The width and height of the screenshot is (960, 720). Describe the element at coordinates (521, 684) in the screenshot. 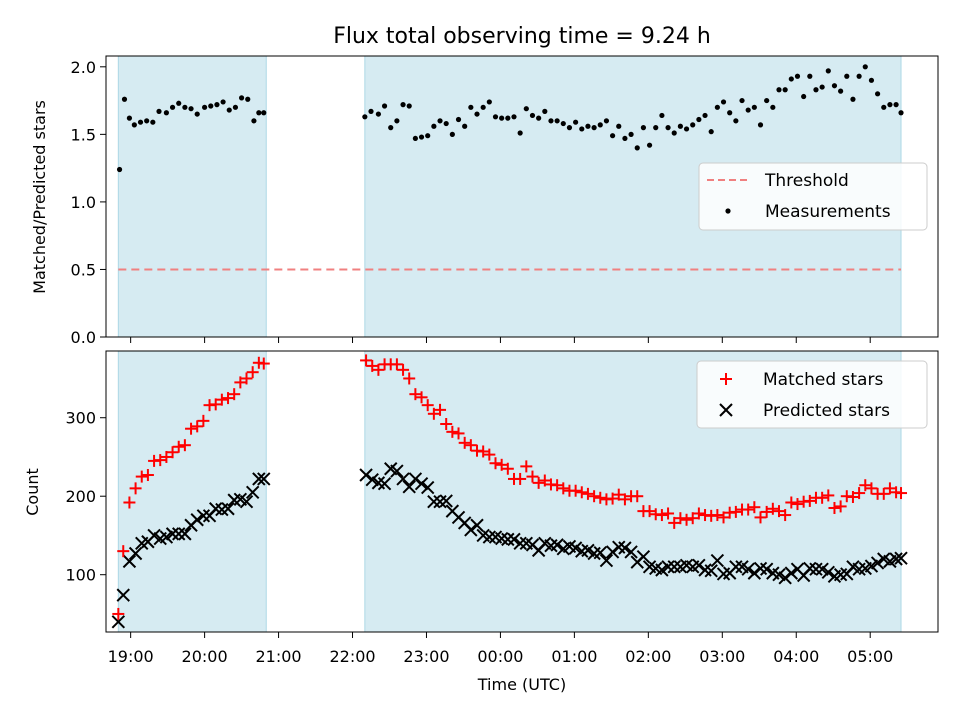

I see `x-axis-label: Time (UTC)` at that location.